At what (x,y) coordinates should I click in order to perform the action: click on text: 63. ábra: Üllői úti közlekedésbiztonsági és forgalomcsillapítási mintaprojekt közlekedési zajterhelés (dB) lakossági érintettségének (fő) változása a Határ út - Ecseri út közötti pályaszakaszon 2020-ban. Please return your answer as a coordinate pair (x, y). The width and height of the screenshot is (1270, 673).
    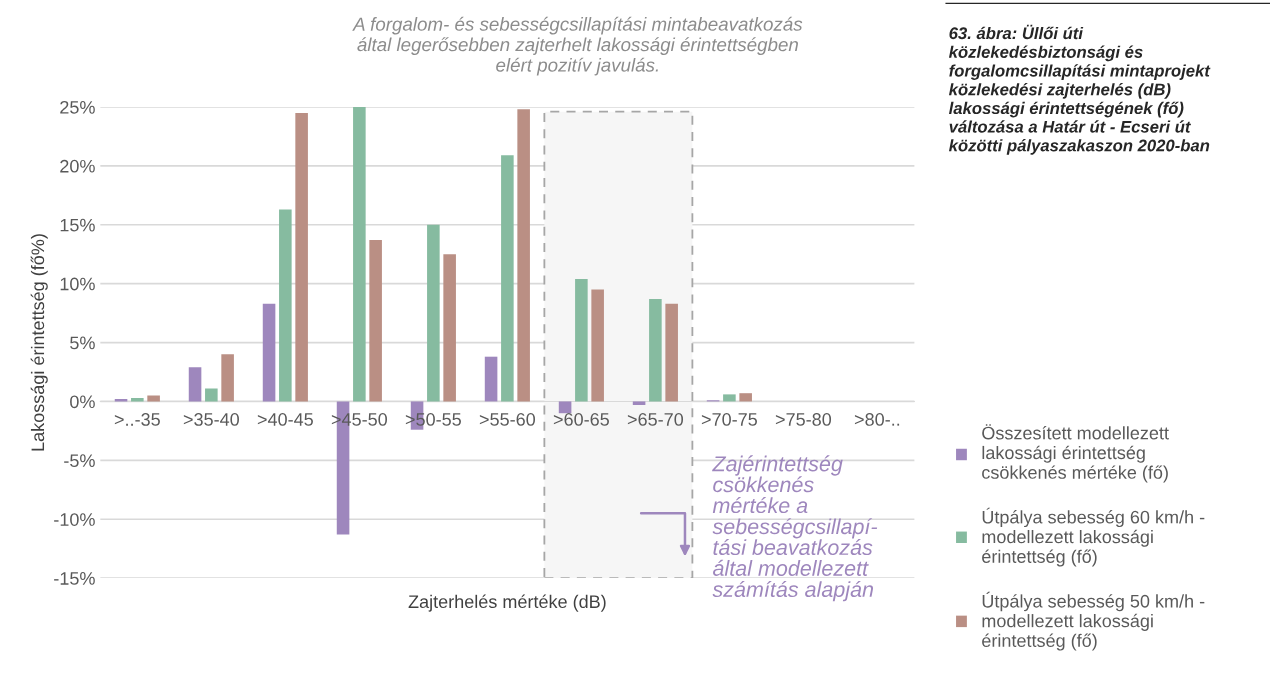
    Looking at the image, I should click on (1079, 89).